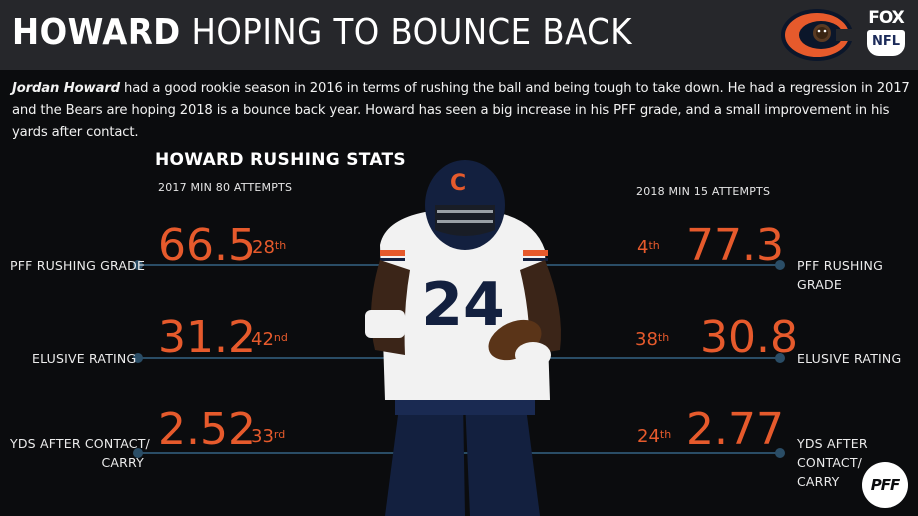  Describe the element at coordinates (207, 337) in the screenshot. I see `value-2017-elusive: 31.2` at that location.